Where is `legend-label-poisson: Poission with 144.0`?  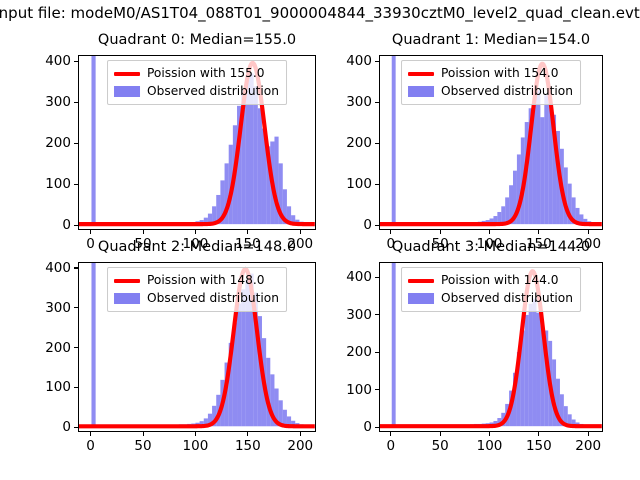
legend-label-poisson: Poission with 144.0 is located at coordinates (500, 280).